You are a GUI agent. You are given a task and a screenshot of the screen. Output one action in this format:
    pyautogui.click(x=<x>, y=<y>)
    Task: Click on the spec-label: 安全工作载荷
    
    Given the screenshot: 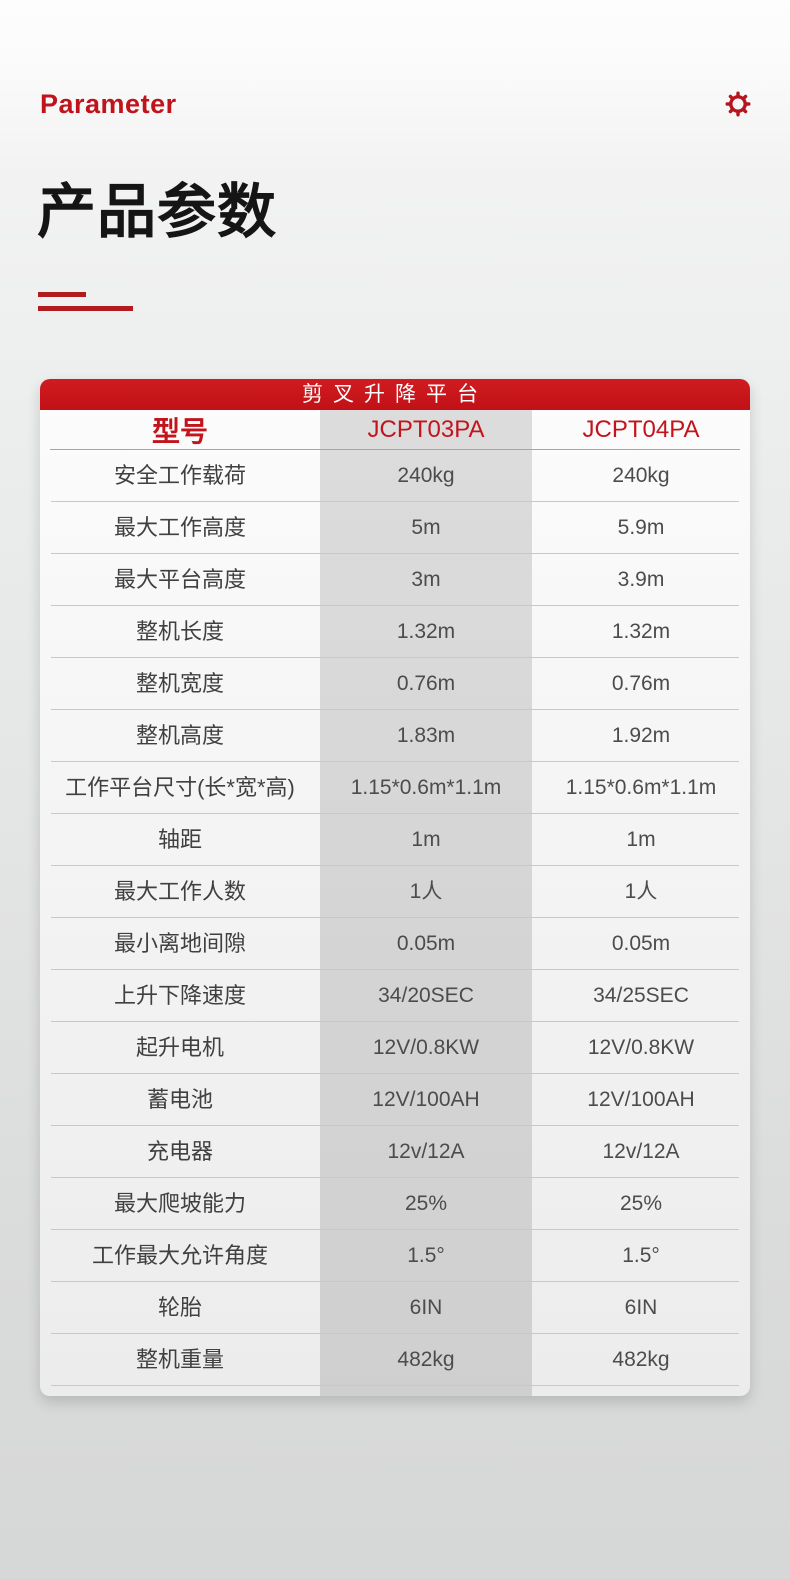 What is the action you would take?
    pyautogui.click(x=179, y=476)
    